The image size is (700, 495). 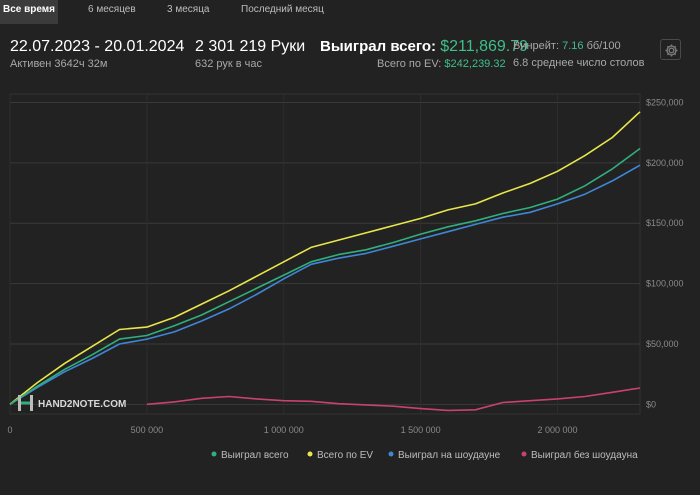 What do you see at coordinates (536, 46) in the screenshot?
I see `winrate-label: Винрейт:` at bounding box center [536, 46].